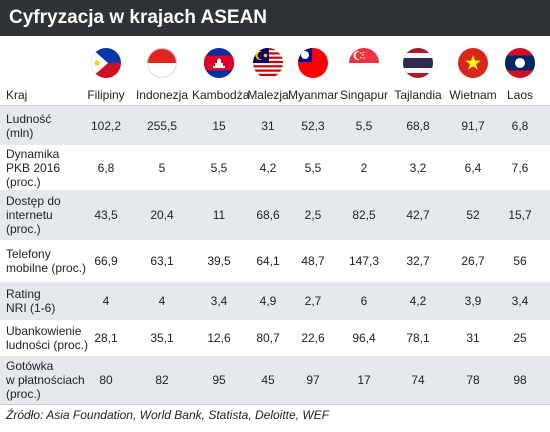  What do you see at coordinates (219, 215) in the screenshot?
I see `table-cell: 11` at bounding box center [219, 215].